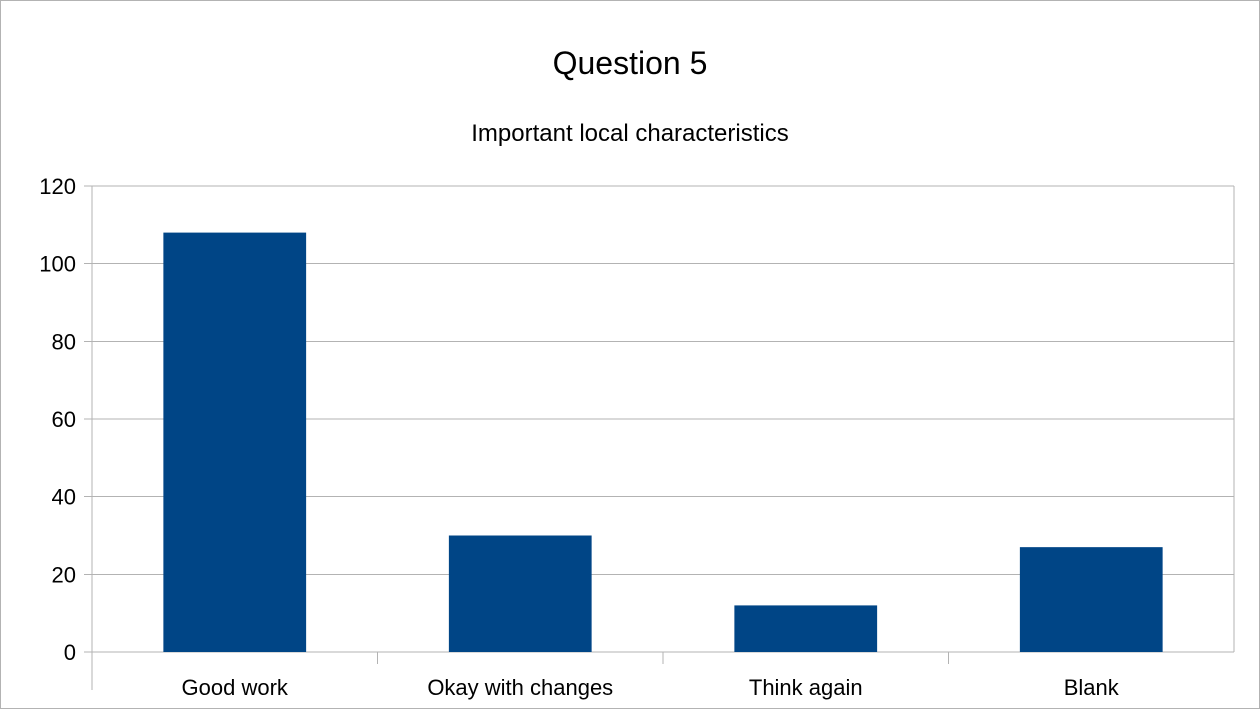  What do you see at coordinates (64, 497) in the screenshot?
I see `y-tick-label: 40` at bounding box center [64, 497].